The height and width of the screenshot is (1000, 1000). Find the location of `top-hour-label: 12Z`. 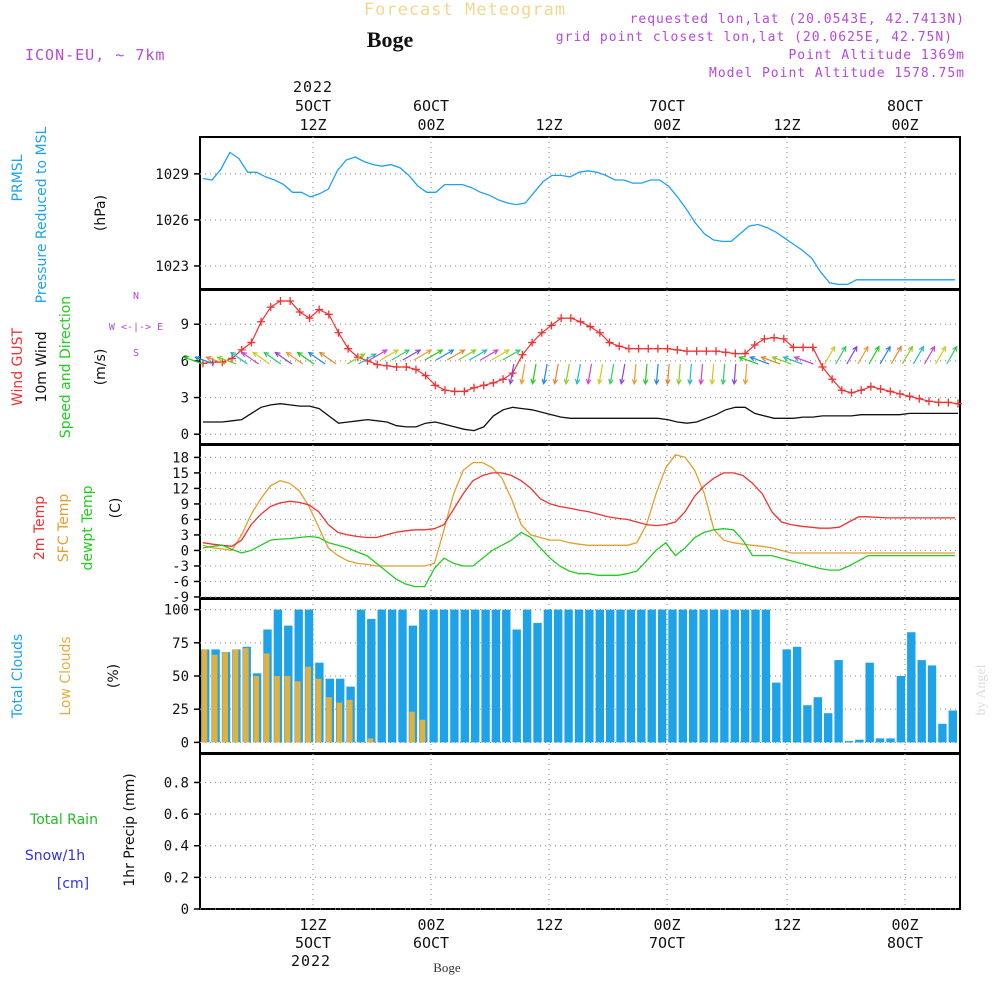

top-hour-label: 12Z is located at coordinates (548, 125).